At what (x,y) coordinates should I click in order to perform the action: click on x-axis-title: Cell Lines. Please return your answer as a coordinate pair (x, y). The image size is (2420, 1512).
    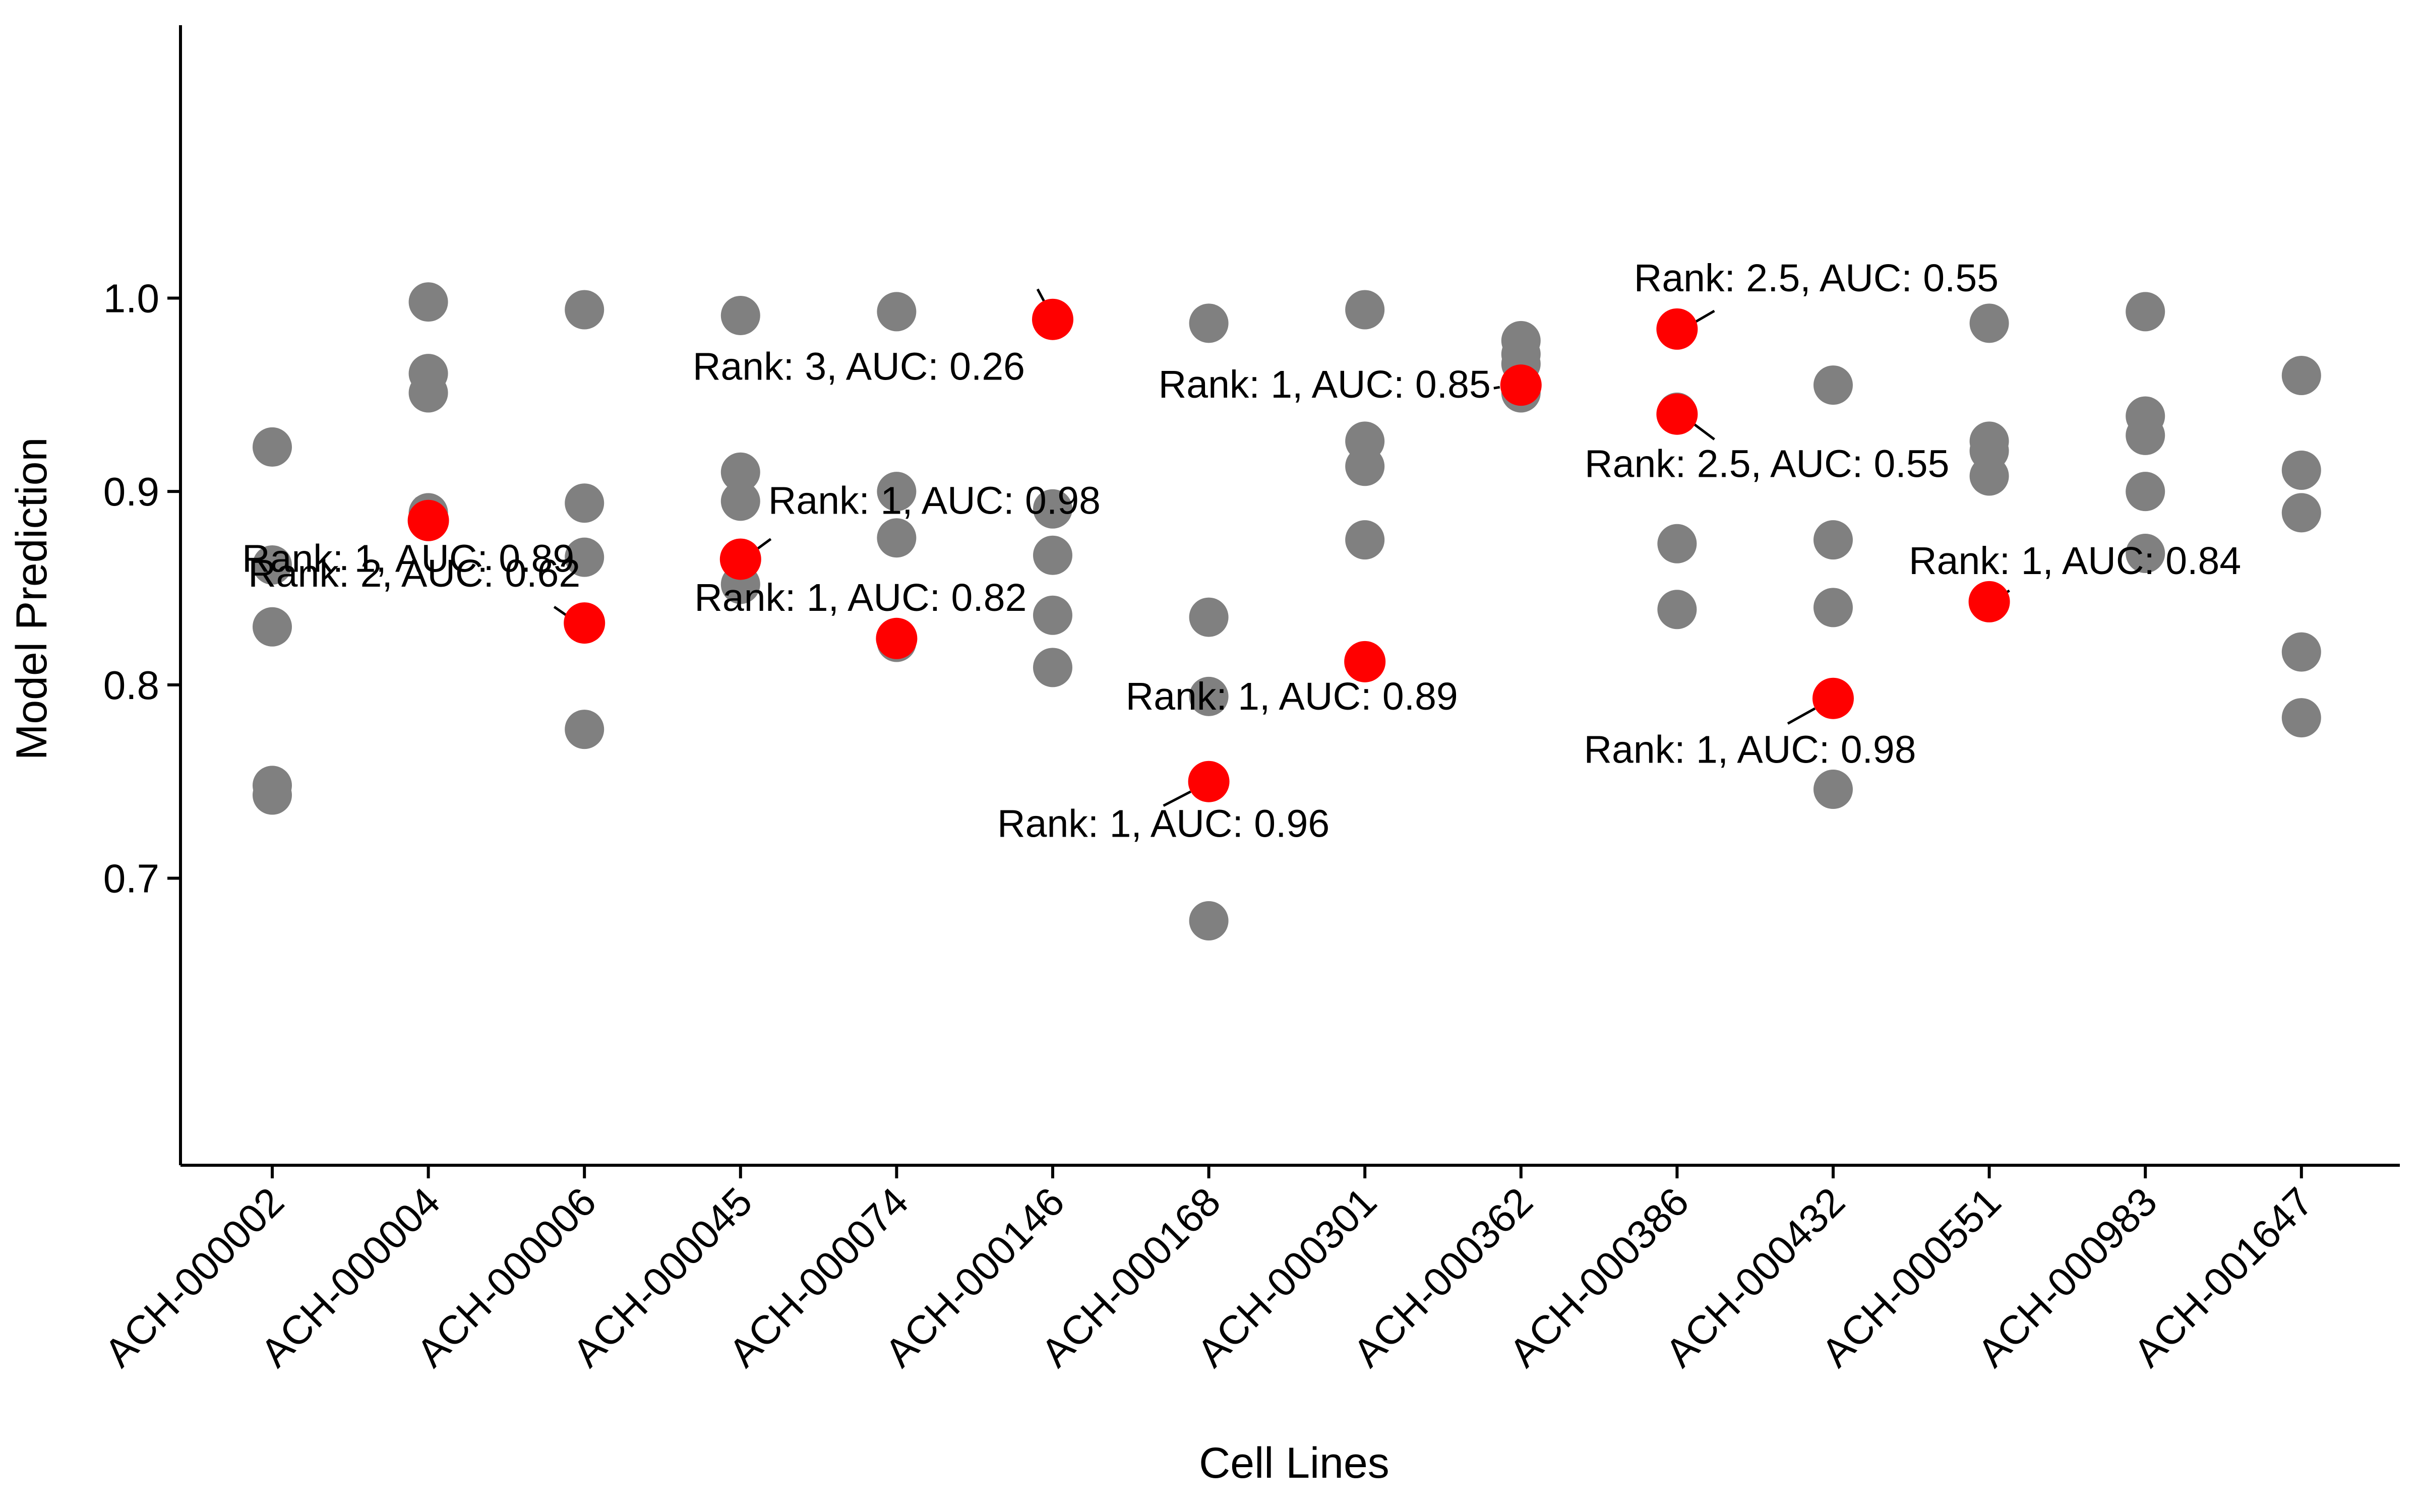
    Looking at the image, I should click on (1294, 1463).